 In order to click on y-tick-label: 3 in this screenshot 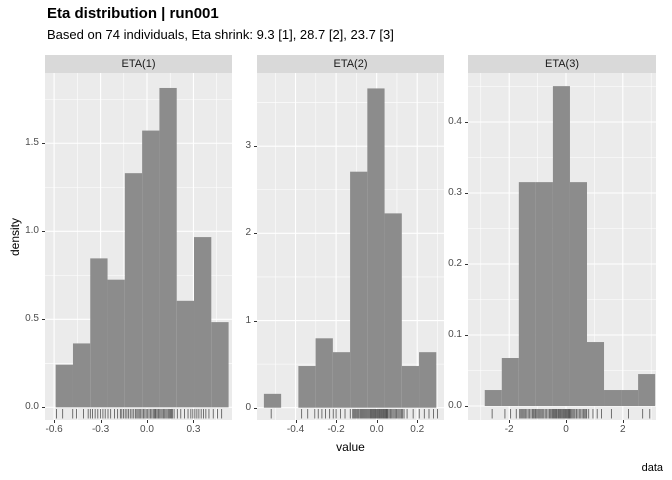, I will do `click(248, 146)`.